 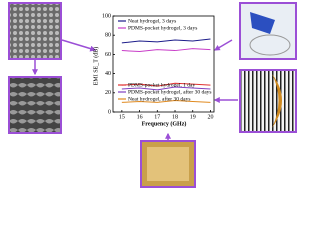 I want to click on legend-label: Neat hydrogel, 3 days, so click(x=152, y=21).